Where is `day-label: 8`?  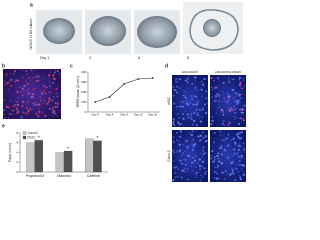 day-label: 8 is located at coordinates (188, 58).